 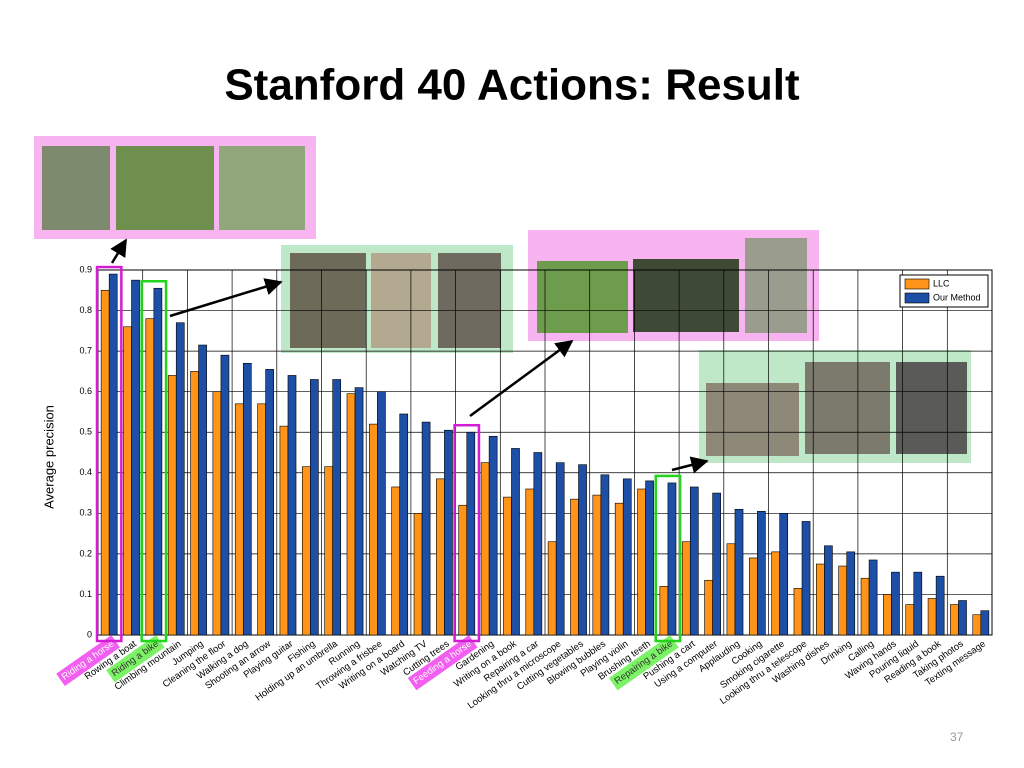 I want to click on y-tick-label: 0.8, so click(x=85, y=310).